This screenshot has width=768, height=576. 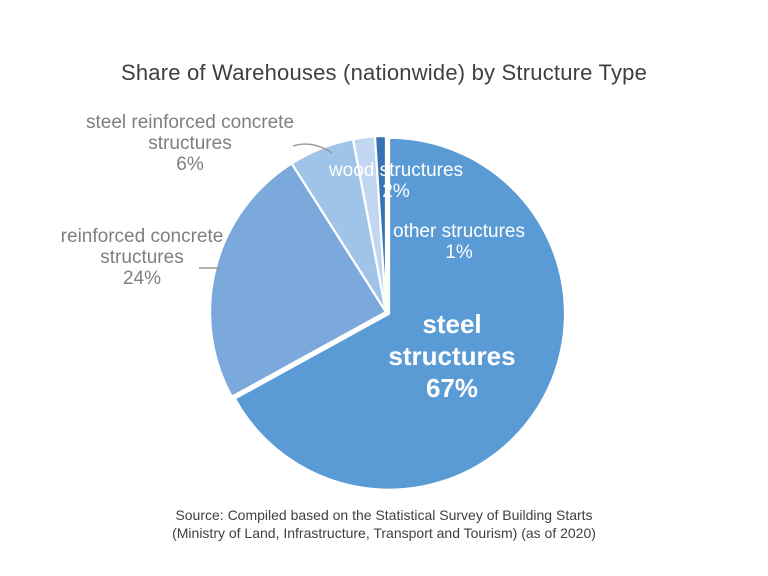 I want to click on label-text: steel reinforced concrete structures, so click(x=190, y=133).